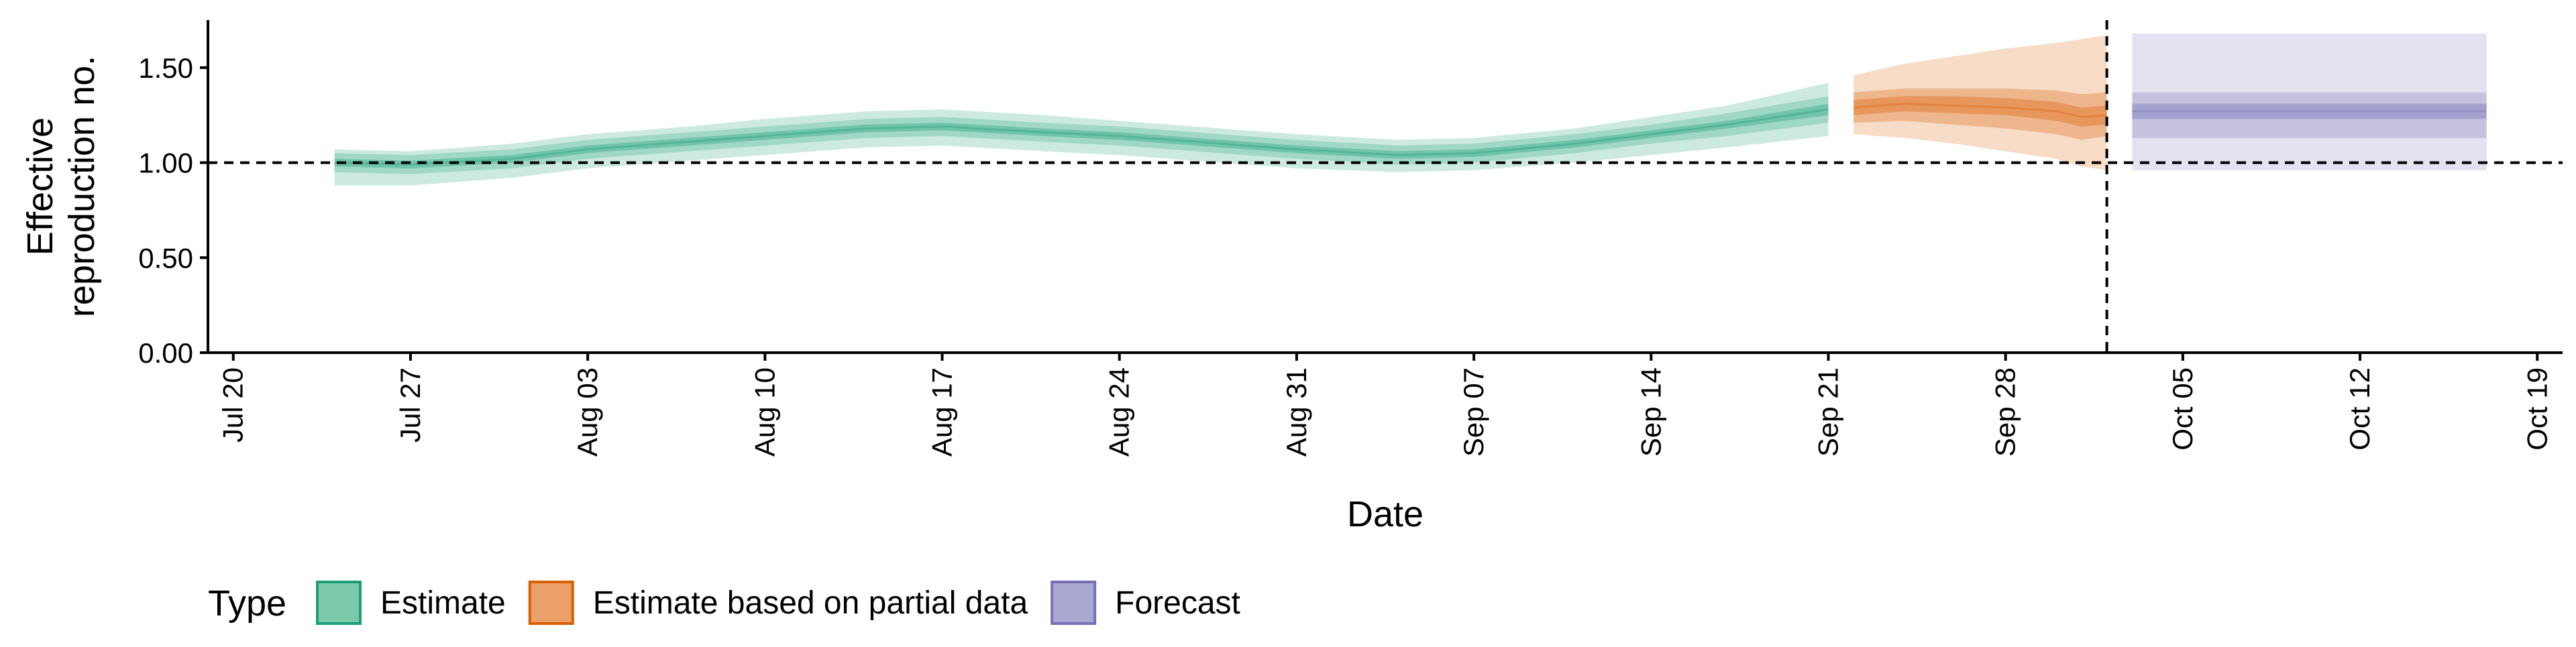 This screenshot has width=2576, height=647. What do you see at coordinates (1177, 603) in the screenshot?
I see `legend-label-forecast: Forecast` at bounding box center [1177, 603].